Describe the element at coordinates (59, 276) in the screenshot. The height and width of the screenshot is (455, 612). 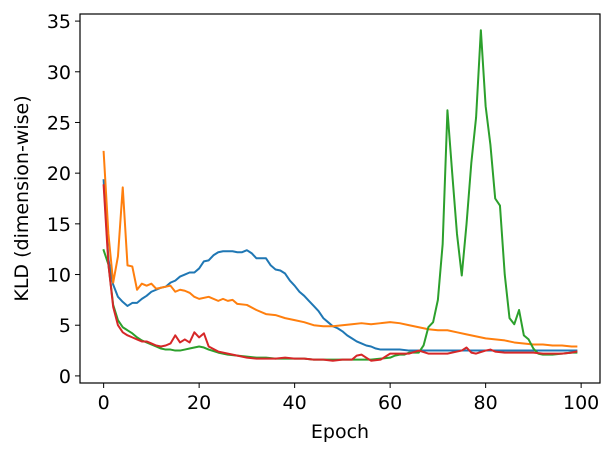
I see `y-tick-label: 10` at that location.